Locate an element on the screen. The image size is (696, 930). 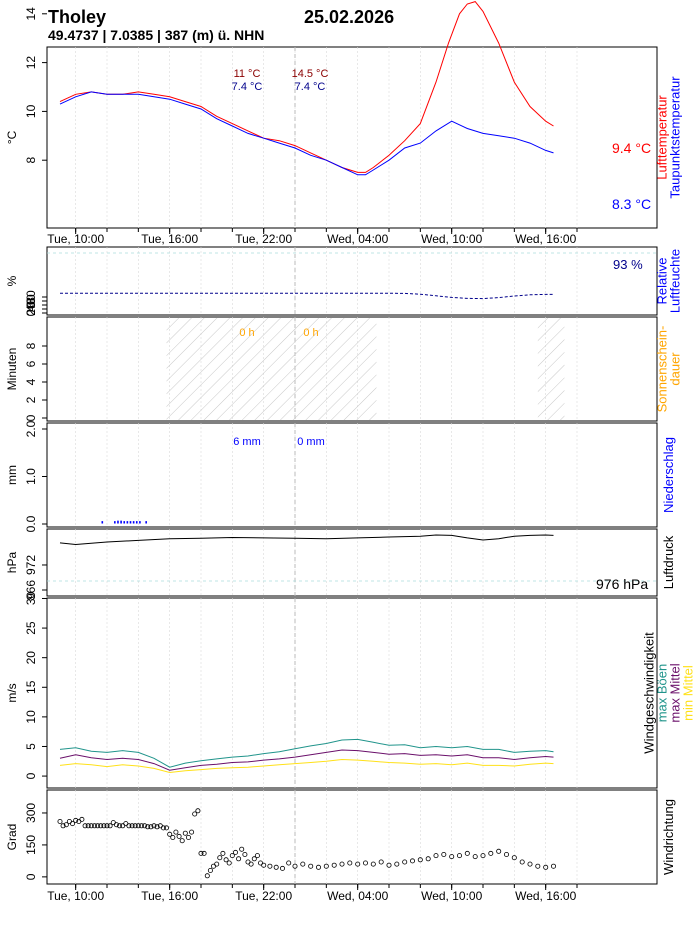
annotation-precip-day2: 0 mm is located at coordinates (311, 442).